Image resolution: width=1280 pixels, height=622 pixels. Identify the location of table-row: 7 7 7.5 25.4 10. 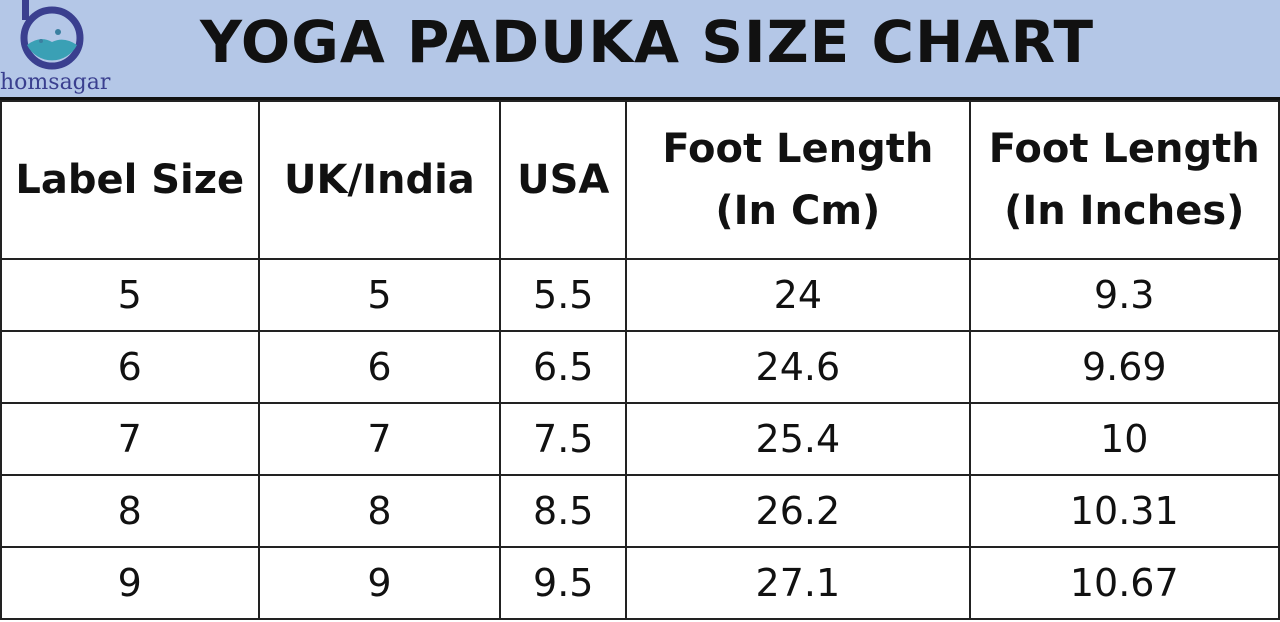
(640, 439).